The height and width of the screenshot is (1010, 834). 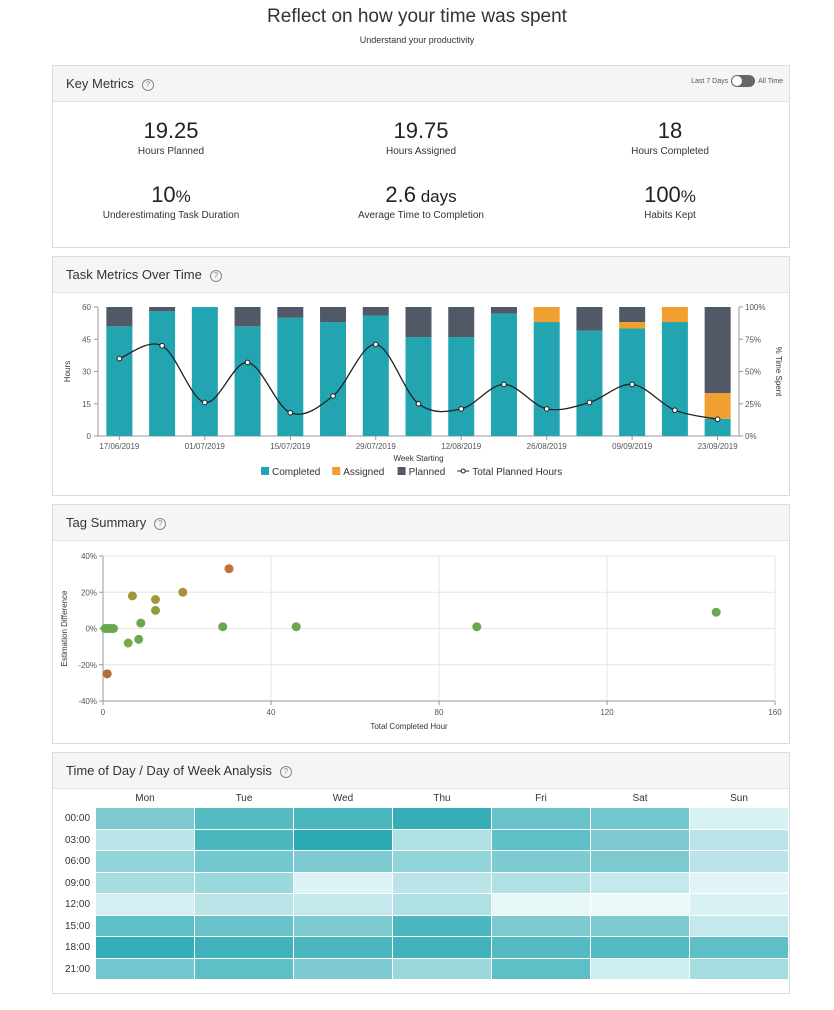 I want to click on toggle-label-all-time: All Time, so click(x=770, y=81).